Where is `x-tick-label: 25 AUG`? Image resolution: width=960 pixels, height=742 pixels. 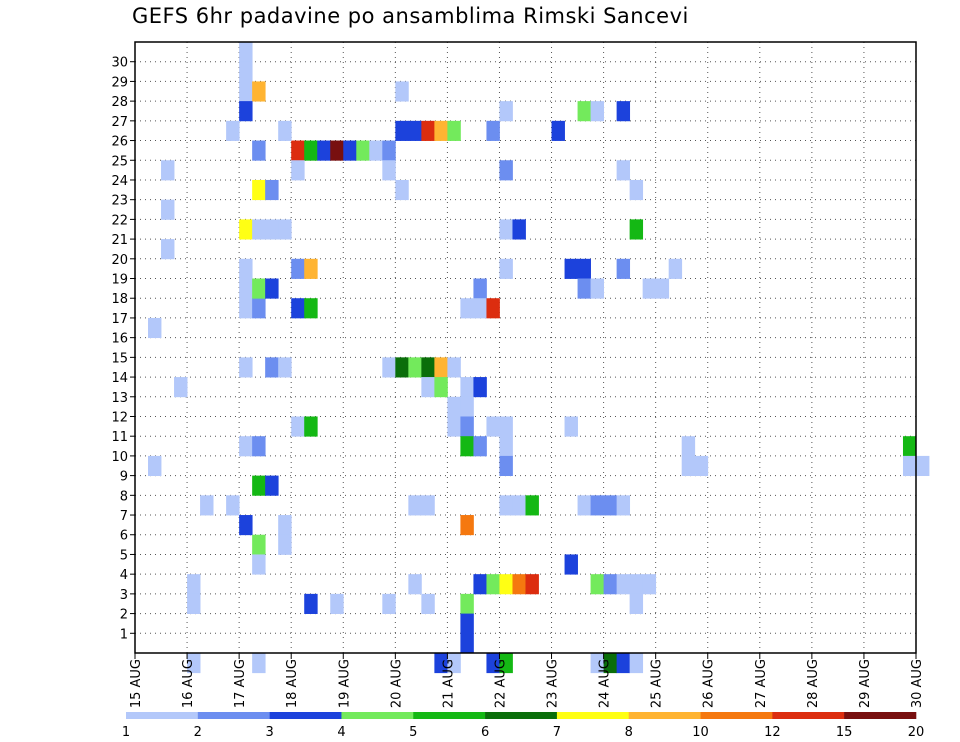
x-tick-label: 25 AUG is located at coordinates (657, 683).